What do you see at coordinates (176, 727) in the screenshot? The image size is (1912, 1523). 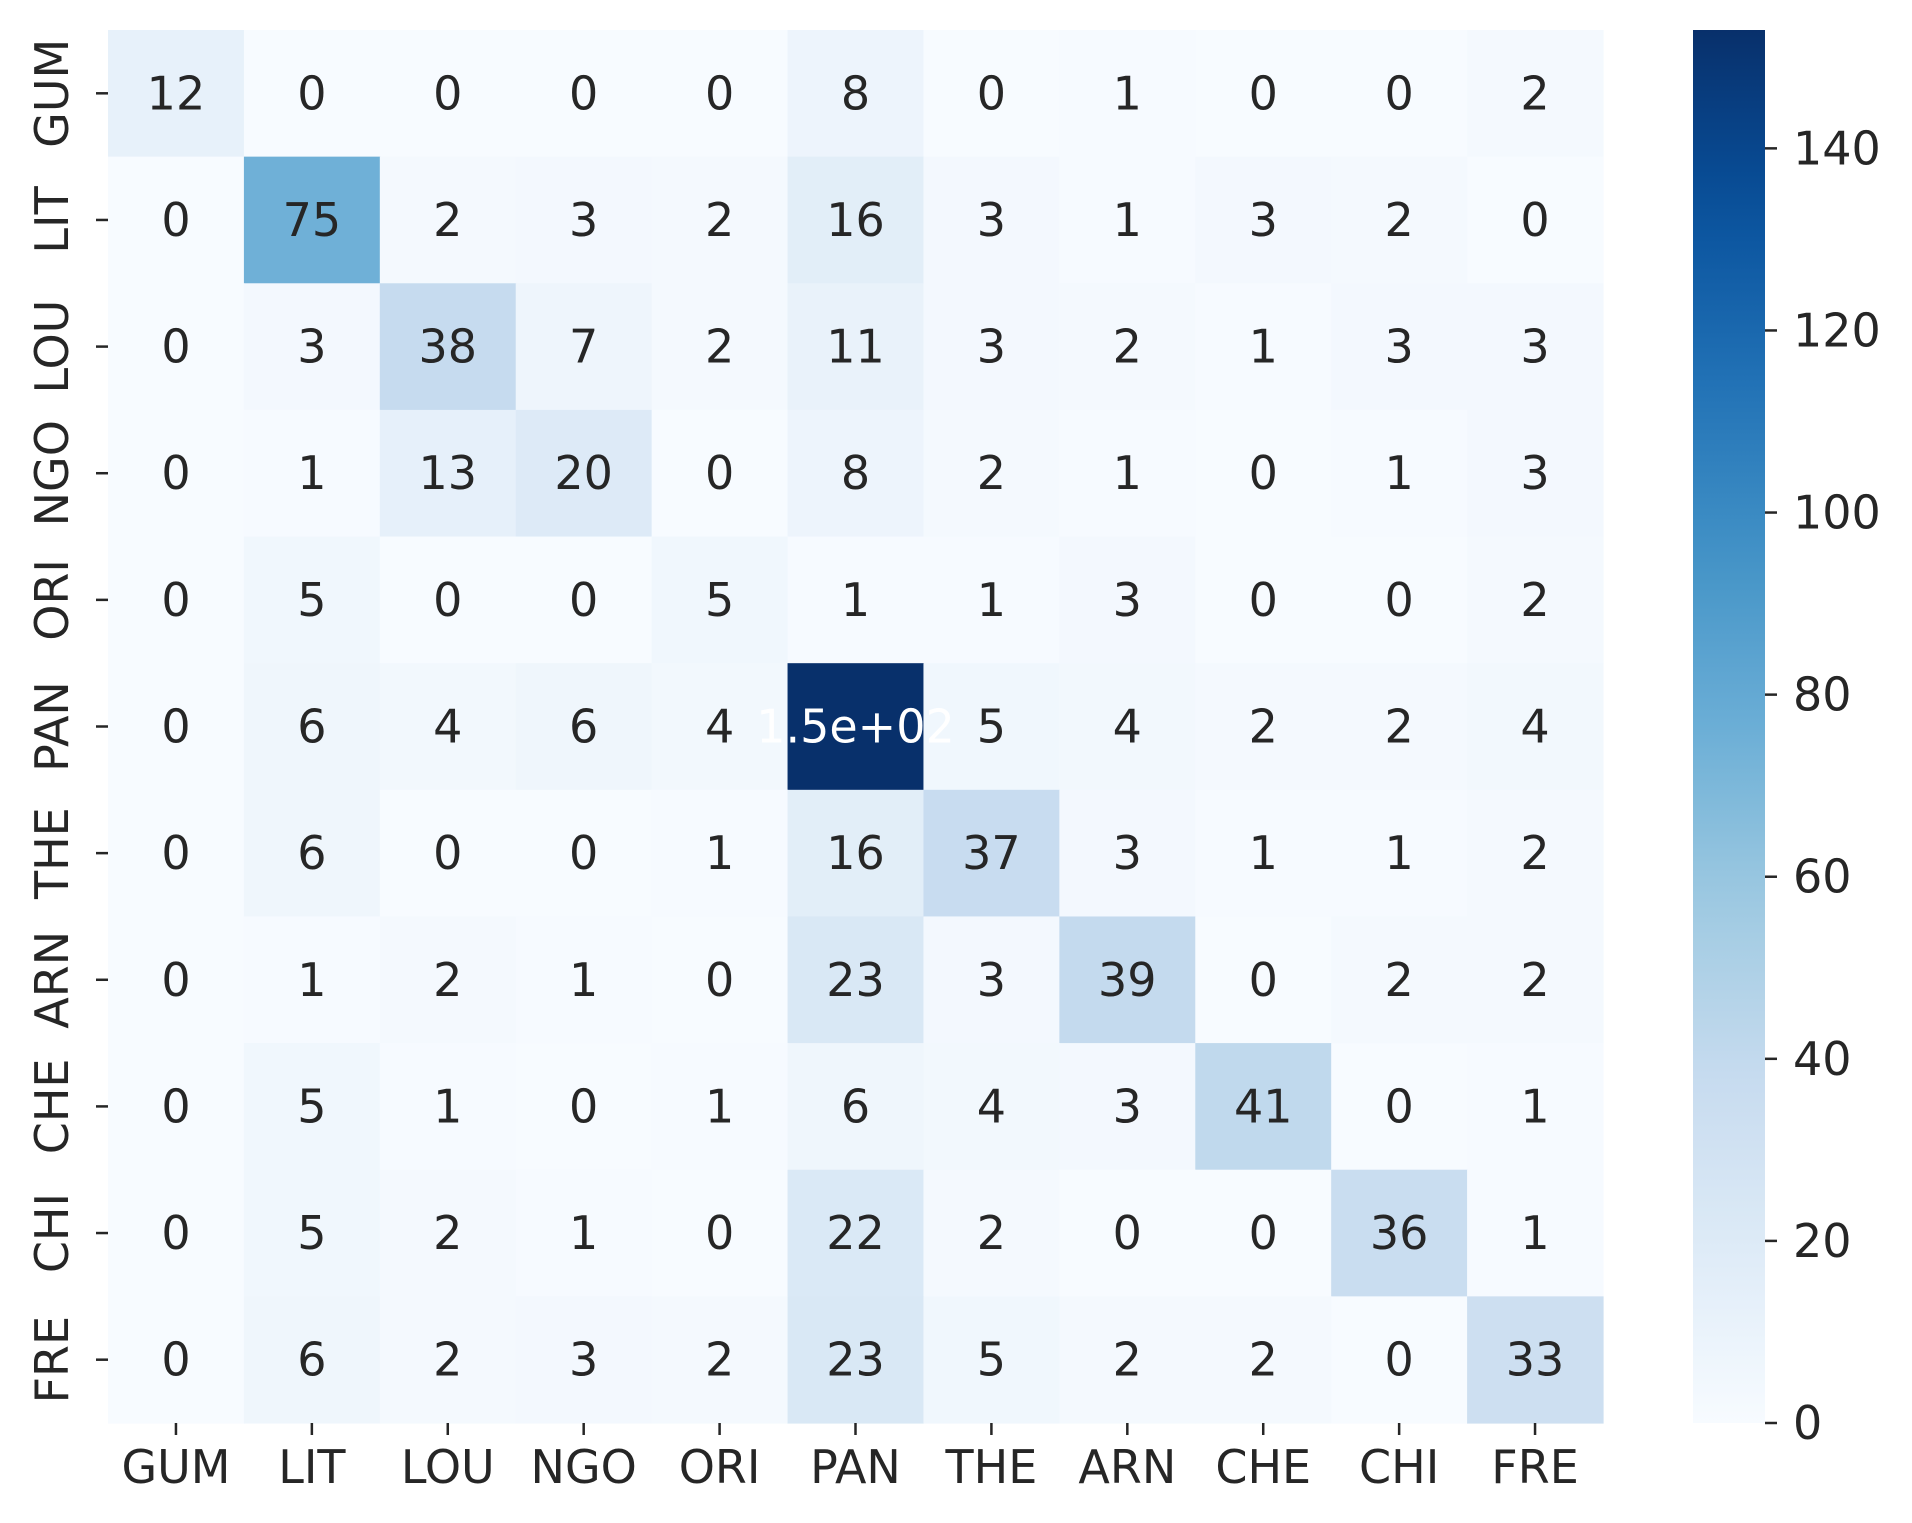 I see `heatmap-cell-PAN-GUM` at bounding box center [176, 727].